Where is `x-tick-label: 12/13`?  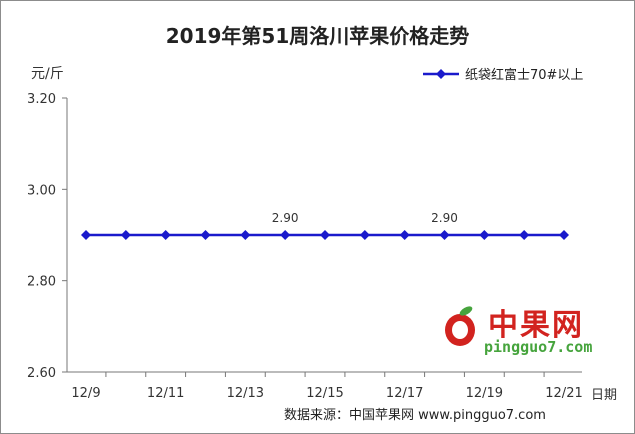
x-tick-label: 12/13 is located at coordinates (245, 393).